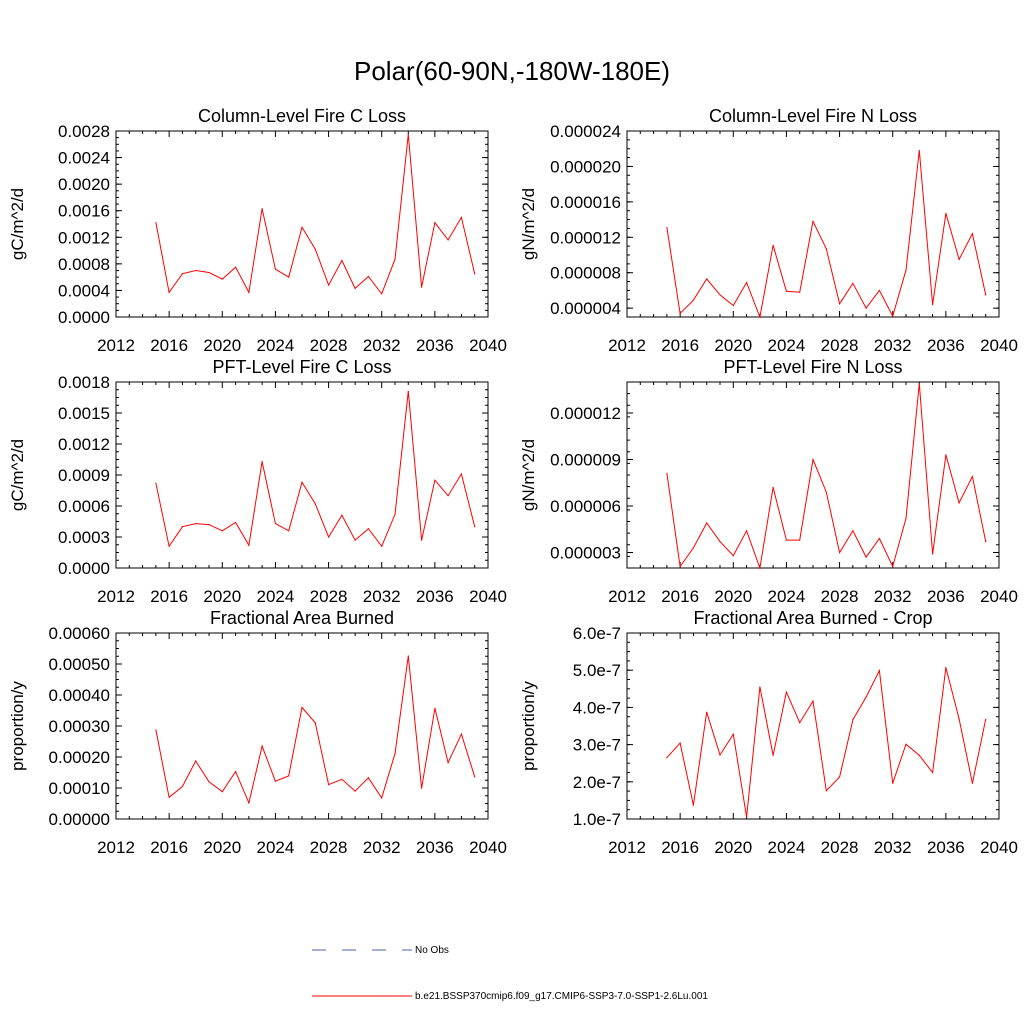 The height and width of the screenshot is (1029, 1024). What do you see at coordinates (17, 224) in the screenshot?
I see `y-axis-label: gC/m^2/d` at bounding box center [17, 224].